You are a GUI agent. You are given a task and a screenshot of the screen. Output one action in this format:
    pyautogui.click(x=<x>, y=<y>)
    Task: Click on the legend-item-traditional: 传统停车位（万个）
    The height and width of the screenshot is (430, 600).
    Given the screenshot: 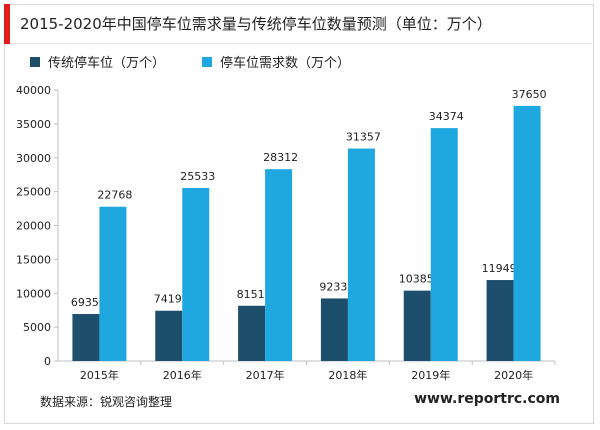 What is the action you would take?
    pyautogui.click(x=97, y=61)
    